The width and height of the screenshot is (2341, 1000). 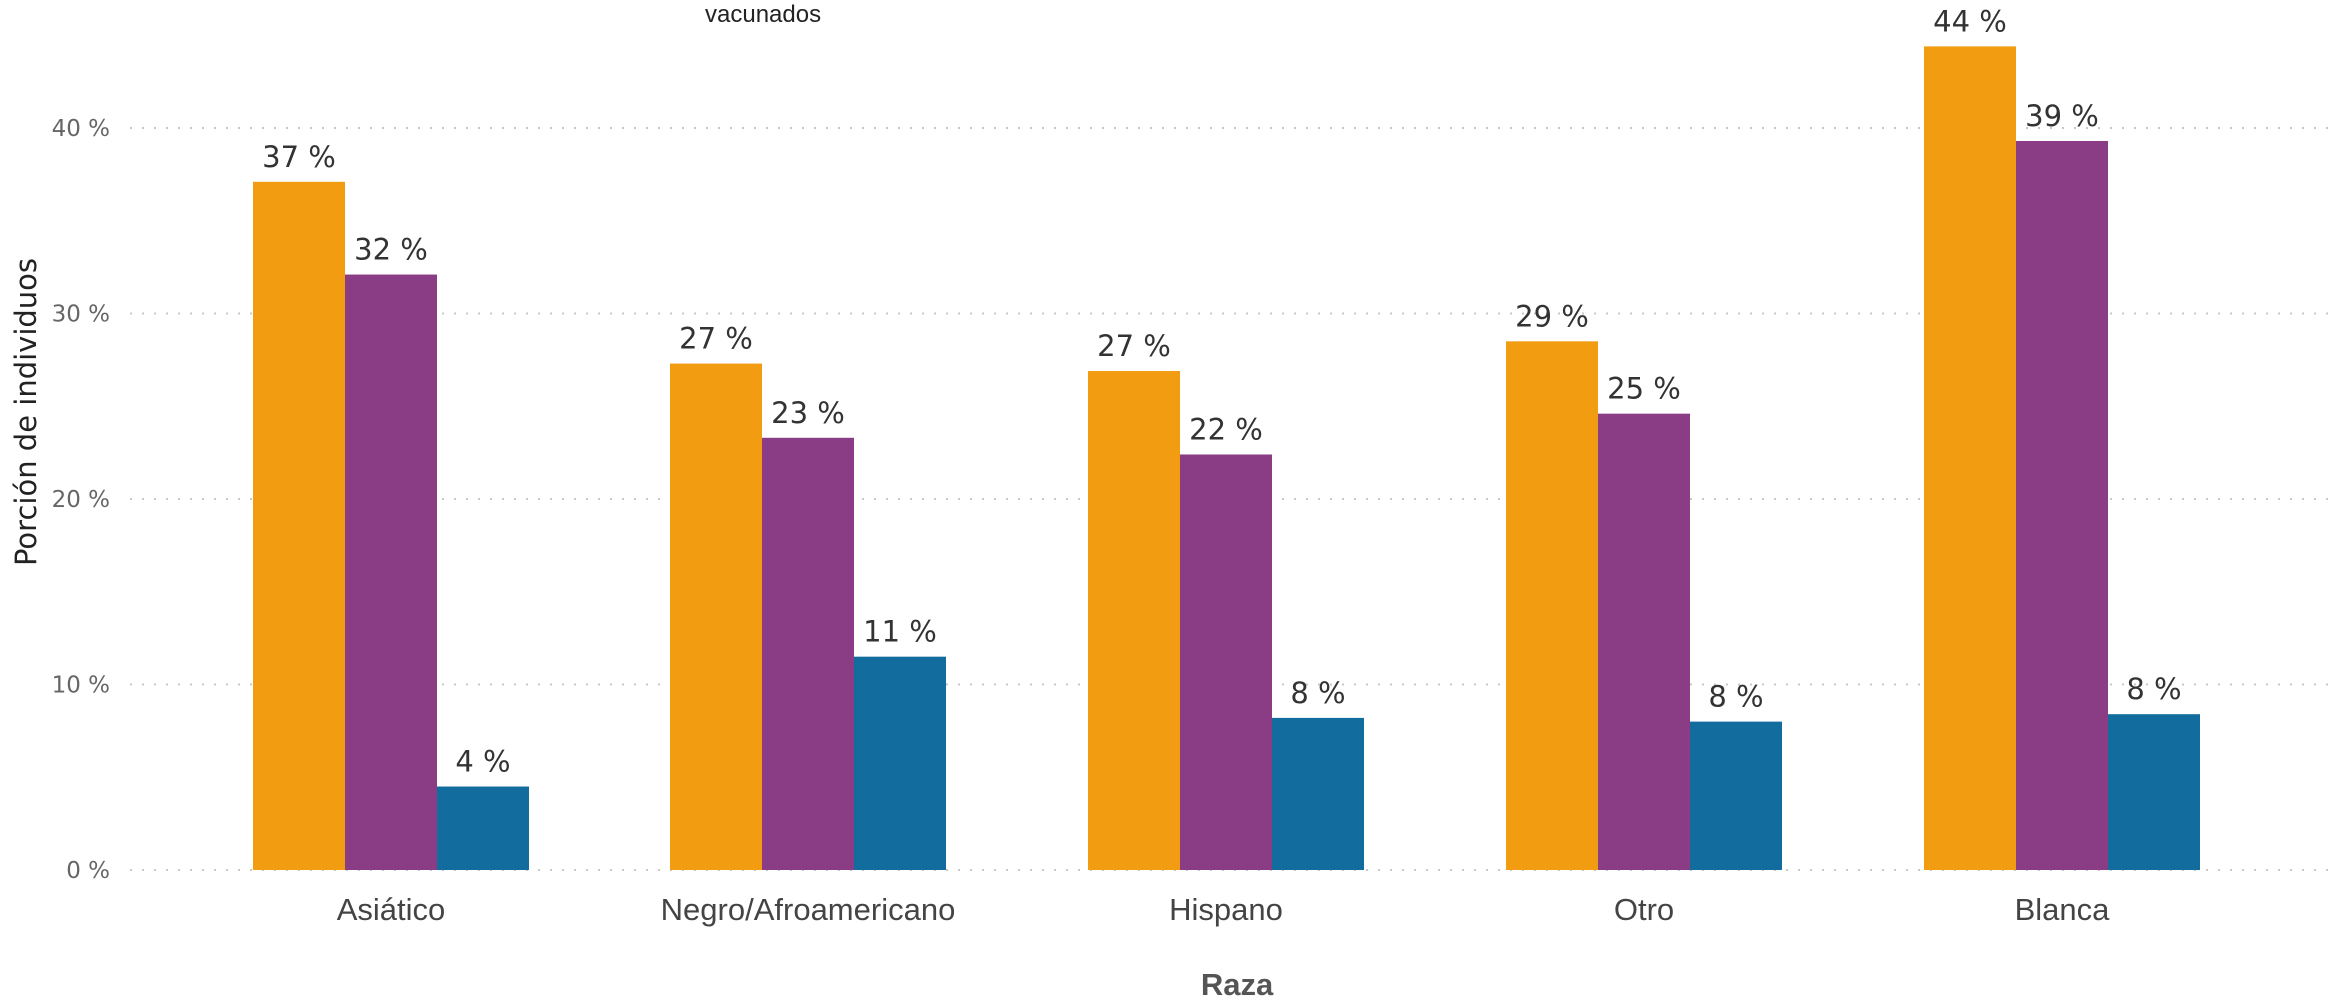 What do you see at coordinates (482, 762) in the screenshot?
I see `data-label: 4 %` at bounding box center [482, 762].